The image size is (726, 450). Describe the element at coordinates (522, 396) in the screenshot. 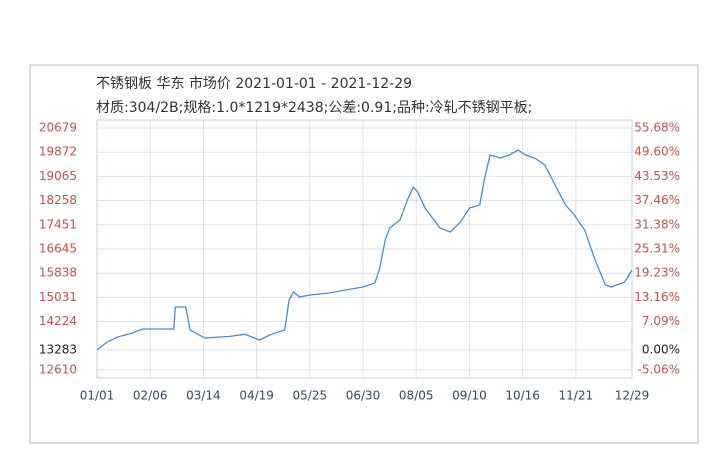

I see `x-tick-label: 10/16` at that location.